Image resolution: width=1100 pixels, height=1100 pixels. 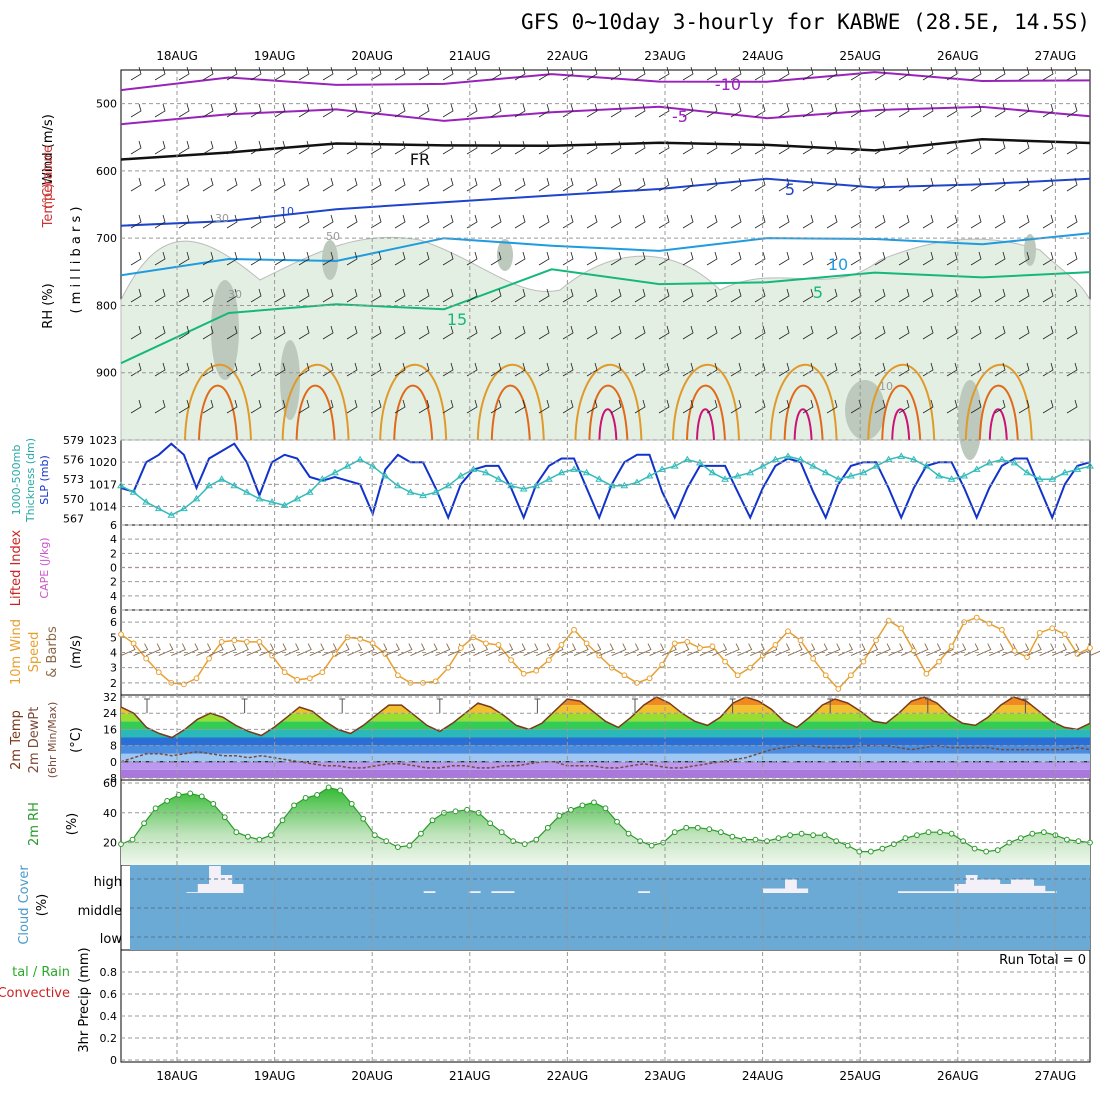 What do you see at coordinates (665, 56) in the screenshot?
I see `date-label-top: 23AUG` at bounding box center [665, 56].